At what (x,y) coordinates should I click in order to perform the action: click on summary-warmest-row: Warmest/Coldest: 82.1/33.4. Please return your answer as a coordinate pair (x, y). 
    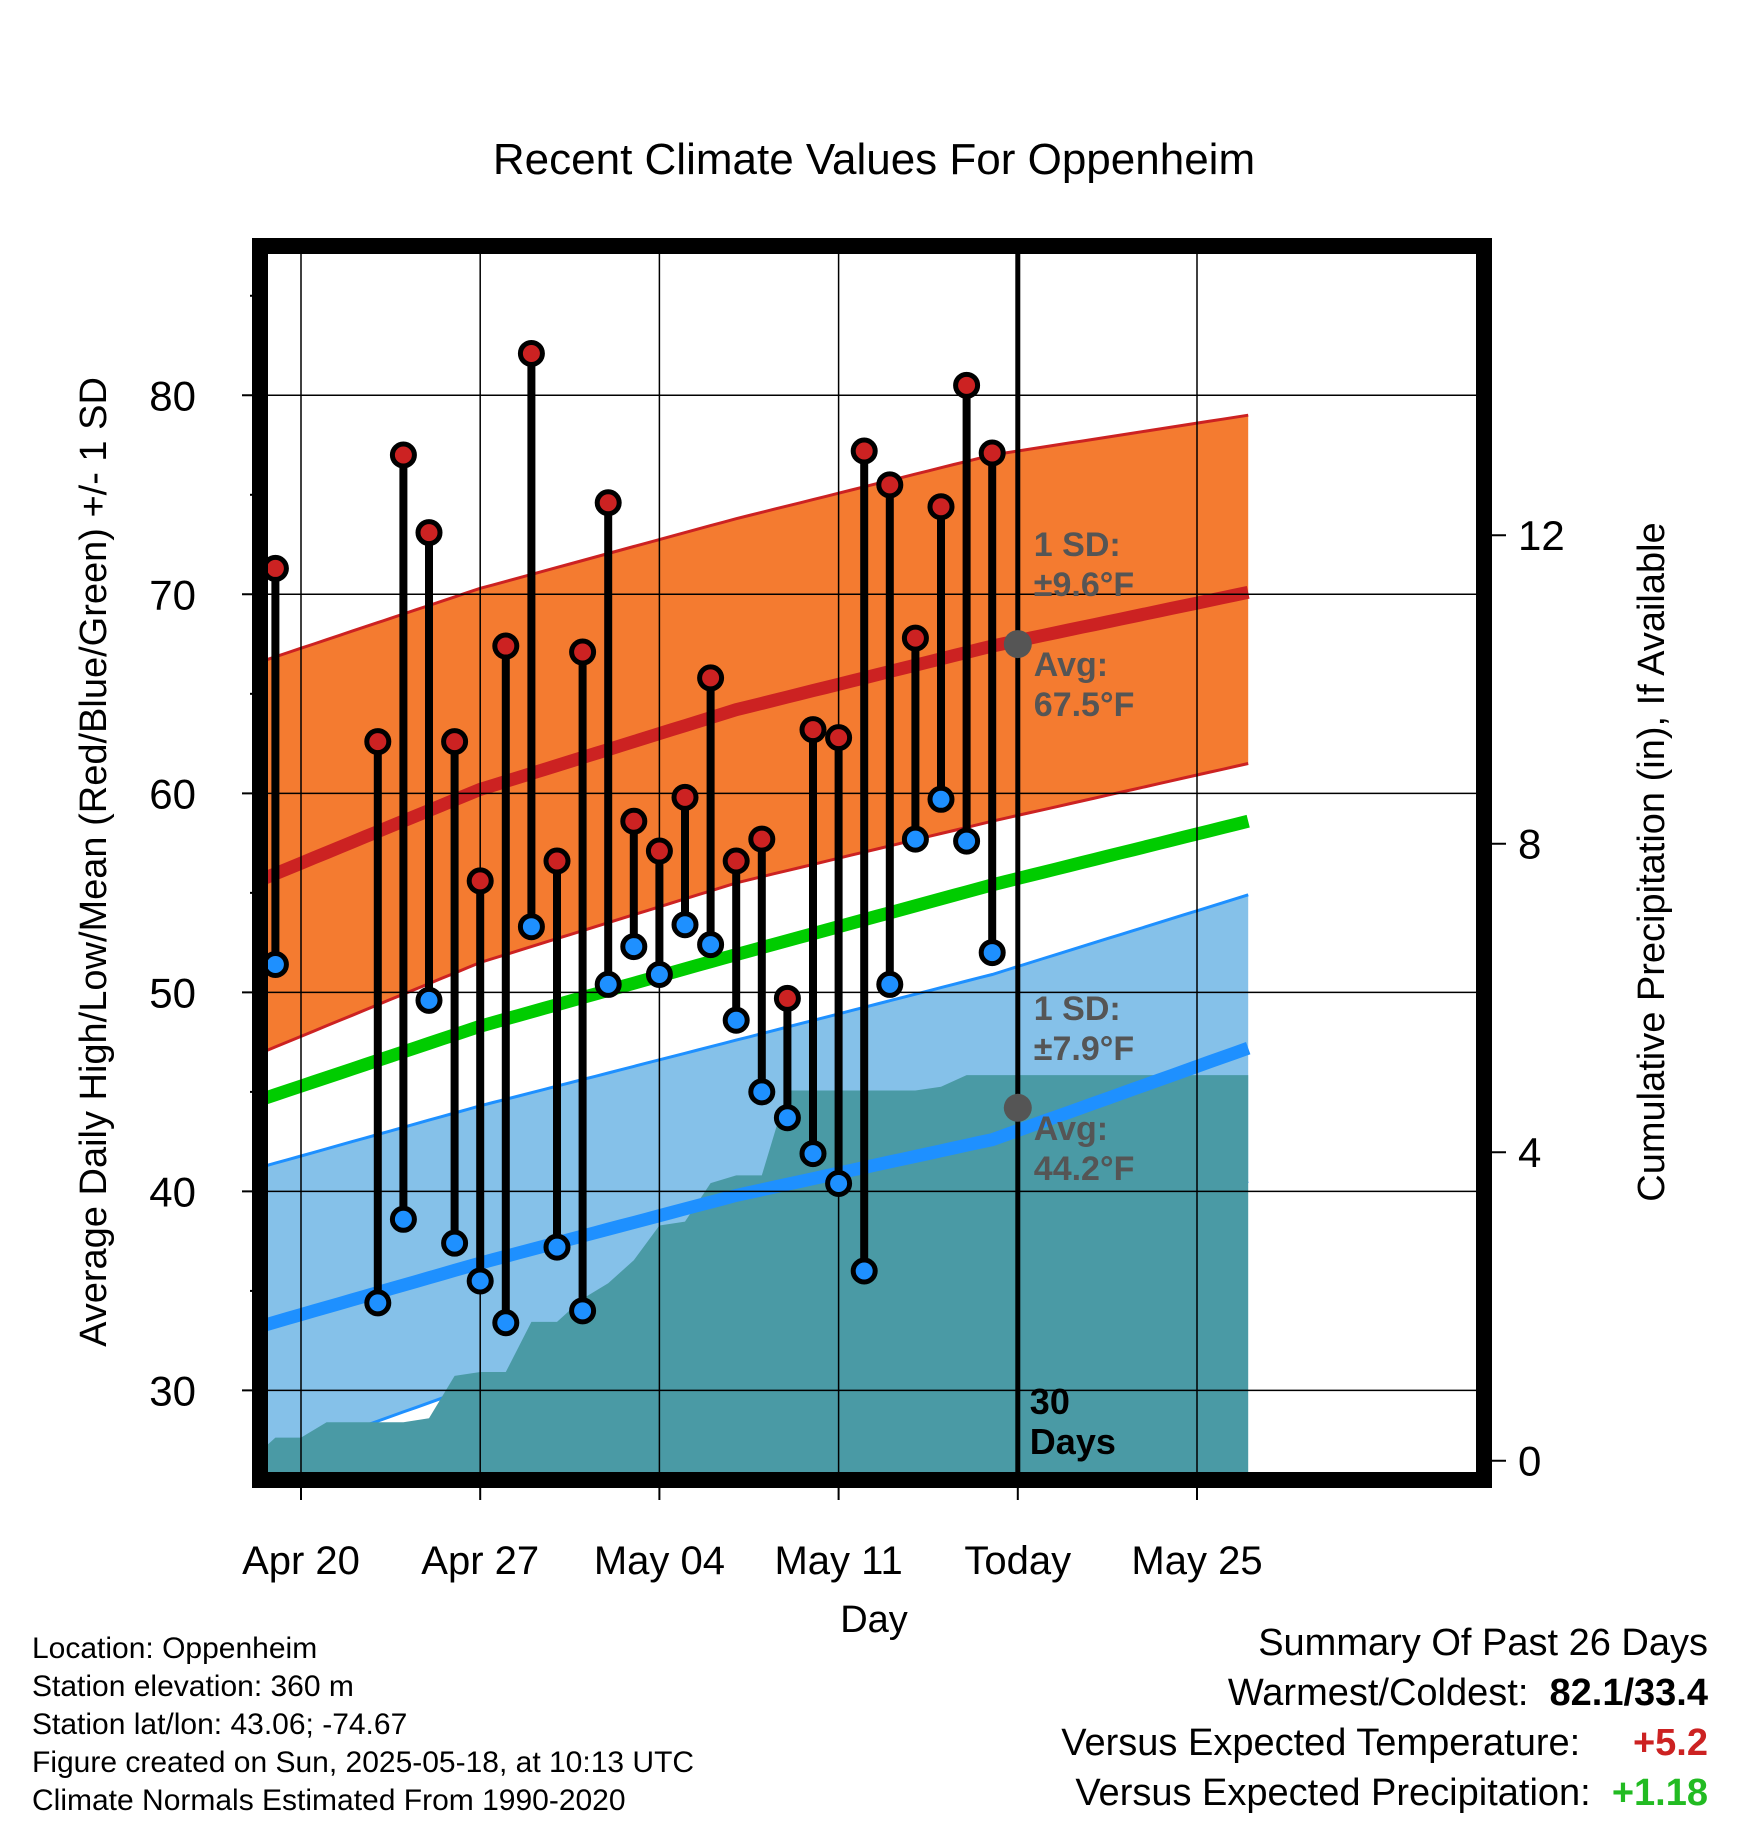
    Looking at the image, I should click on (1384, 1693).